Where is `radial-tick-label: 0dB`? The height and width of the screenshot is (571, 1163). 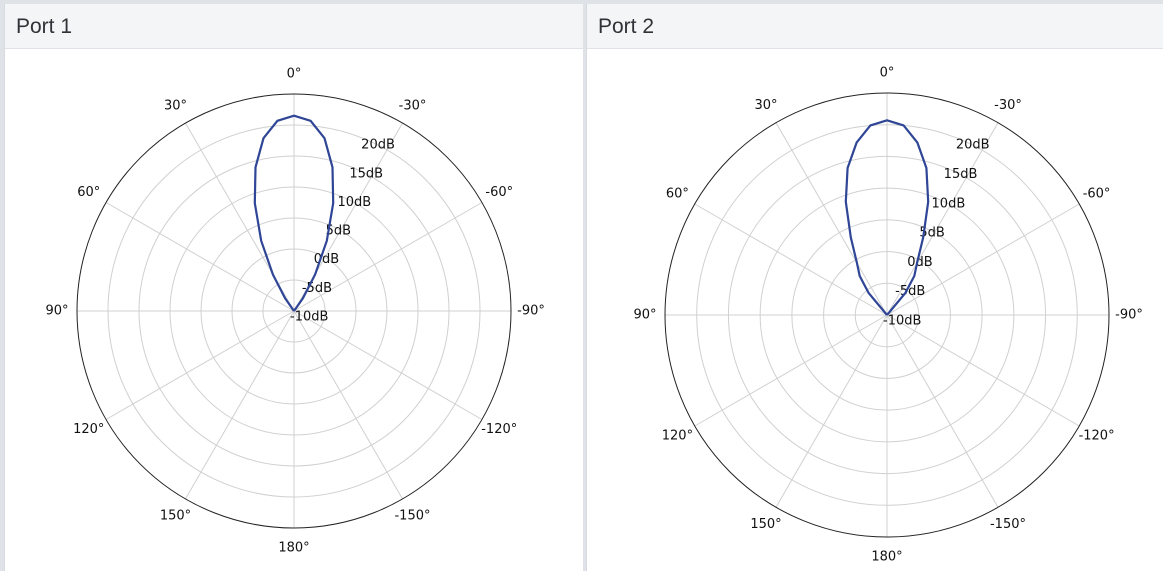
radial-tick-label: 0dB is located at coordinates (919, 262).